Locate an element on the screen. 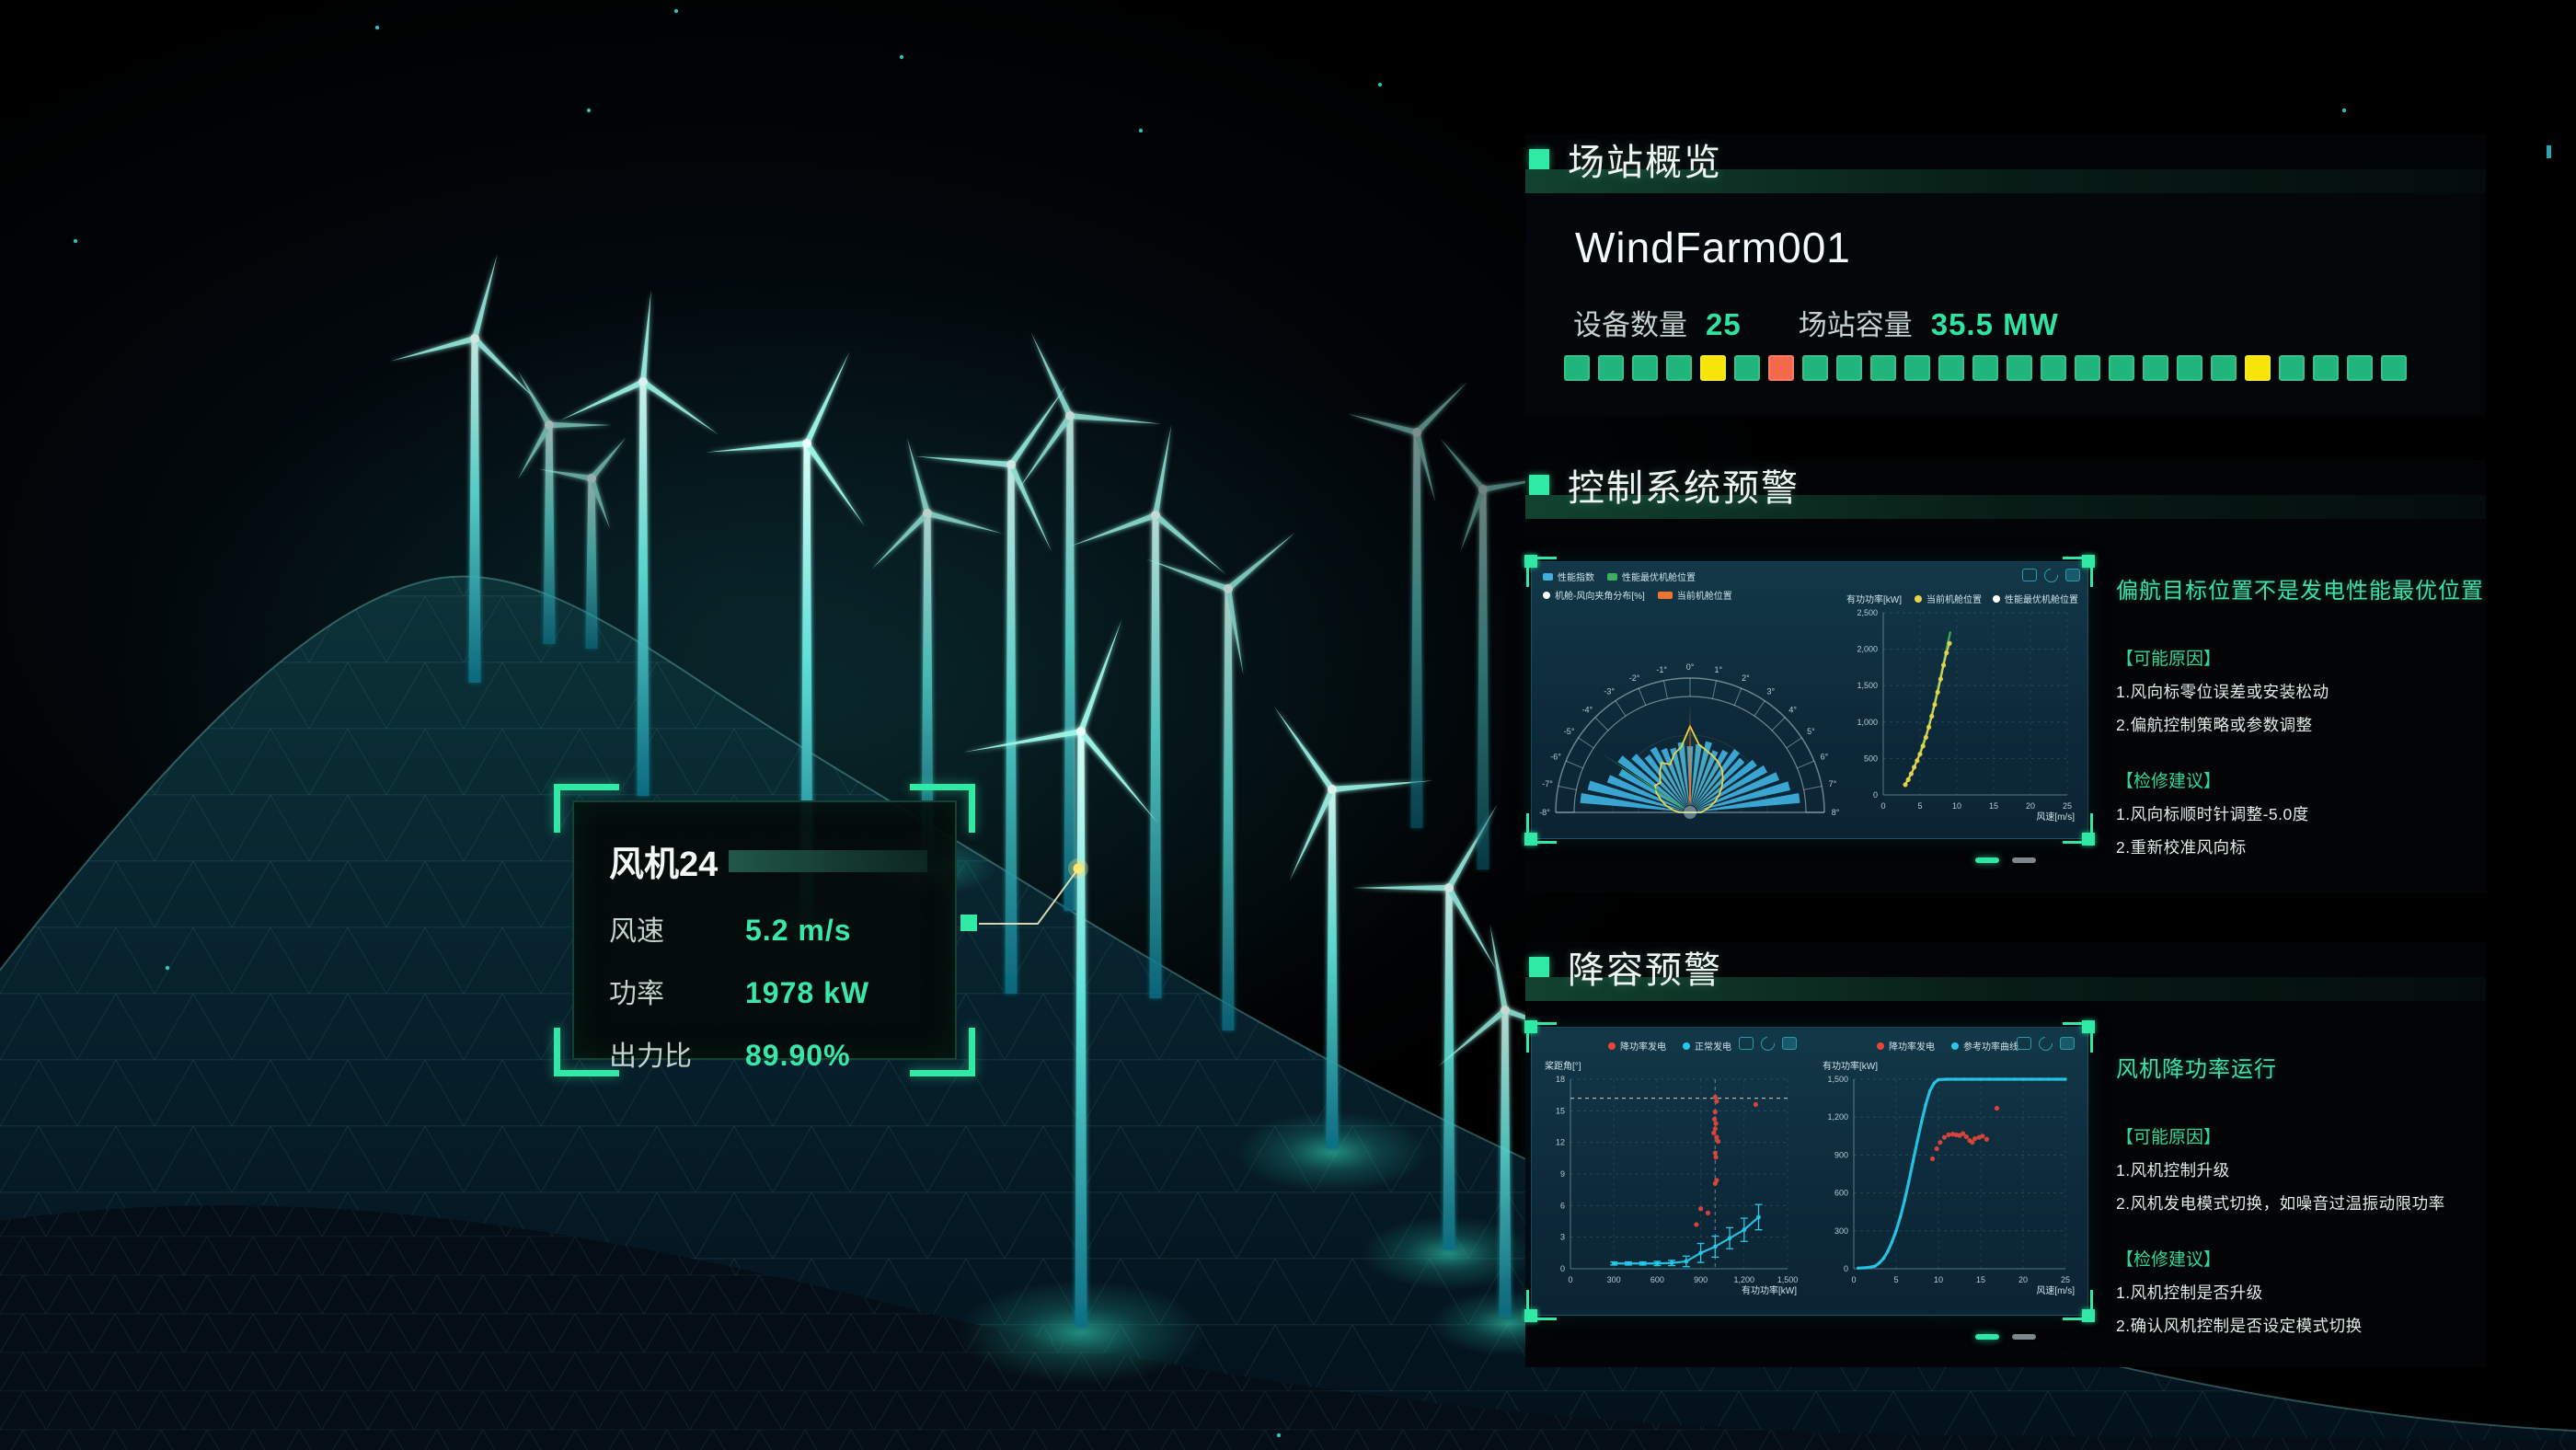 This screenshot has height=1450, width=2576. svg-text: 8° is located at coordinates (1836, 812).